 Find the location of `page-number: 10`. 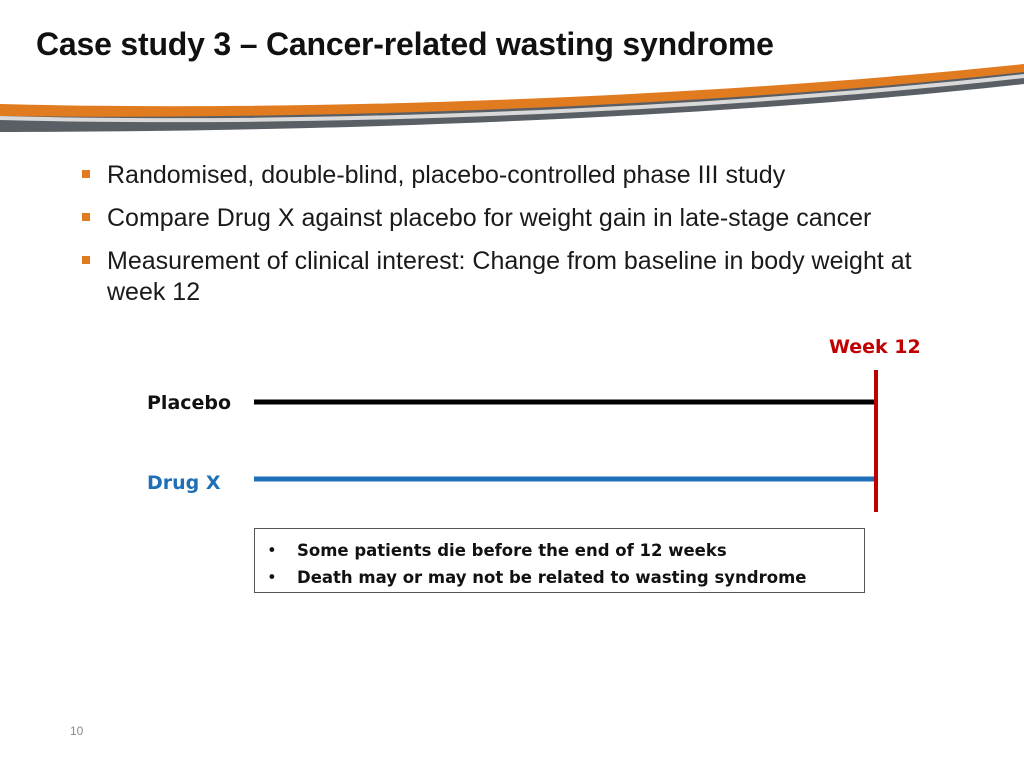

page-number: 10 is located at coordinates (77, 731).